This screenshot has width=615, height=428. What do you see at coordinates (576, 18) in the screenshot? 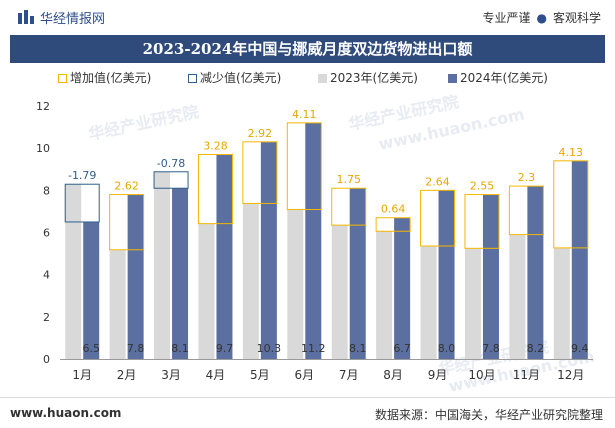
I see `slogan-right: 客观科学` at bounding box center [576, 18].